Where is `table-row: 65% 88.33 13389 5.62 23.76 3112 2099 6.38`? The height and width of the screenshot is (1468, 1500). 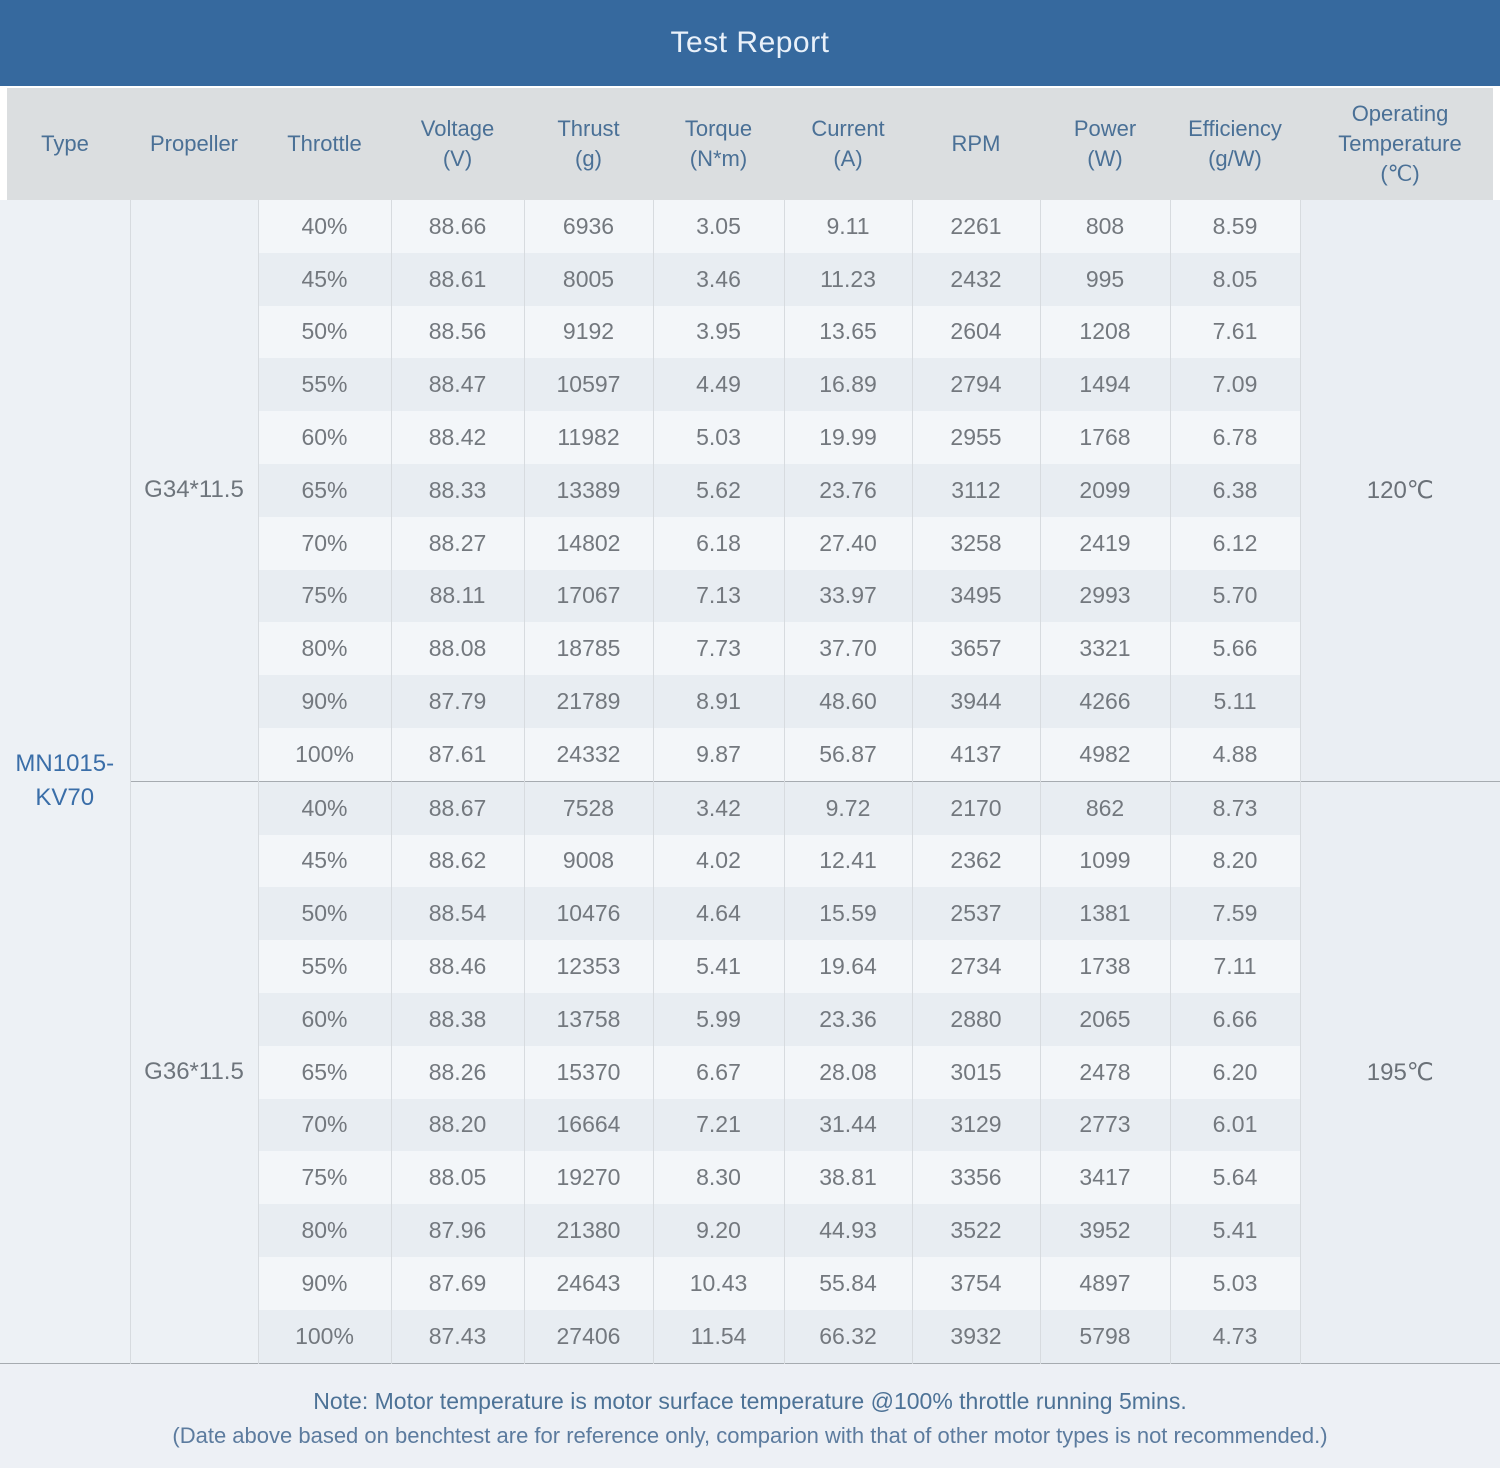
table-row: 65% 88.33 13389 5.62 23.76 3112 2099 6.38 is located at coordinates (750, 490).